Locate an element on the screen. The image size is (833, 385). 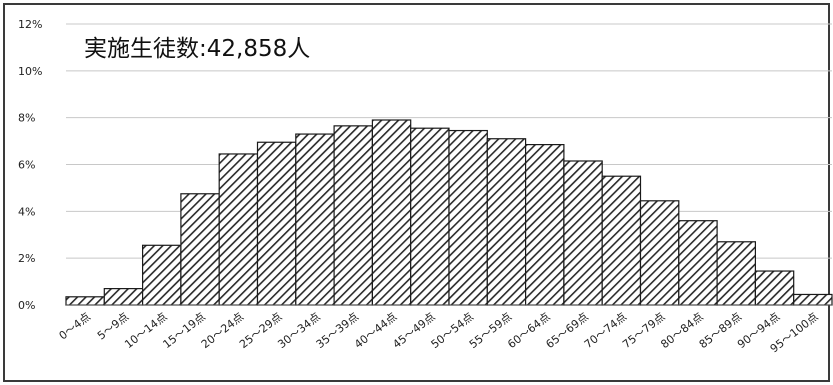
y-tick-label: 10% is located at coordinates (30, 71).